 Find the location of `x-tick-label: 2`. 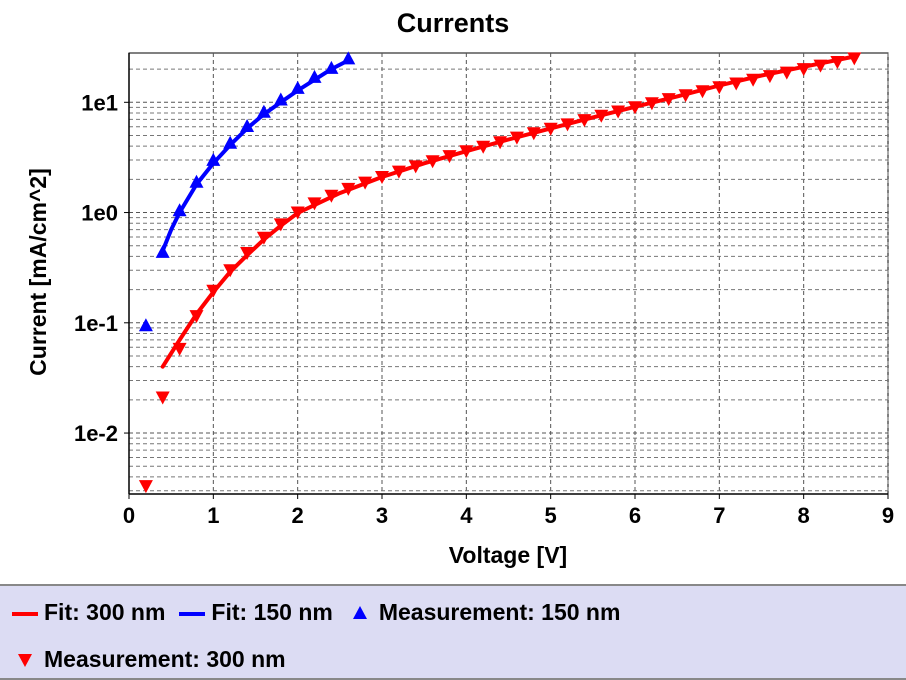

x-tick-label: 2 is located at coordinates (298, 515).